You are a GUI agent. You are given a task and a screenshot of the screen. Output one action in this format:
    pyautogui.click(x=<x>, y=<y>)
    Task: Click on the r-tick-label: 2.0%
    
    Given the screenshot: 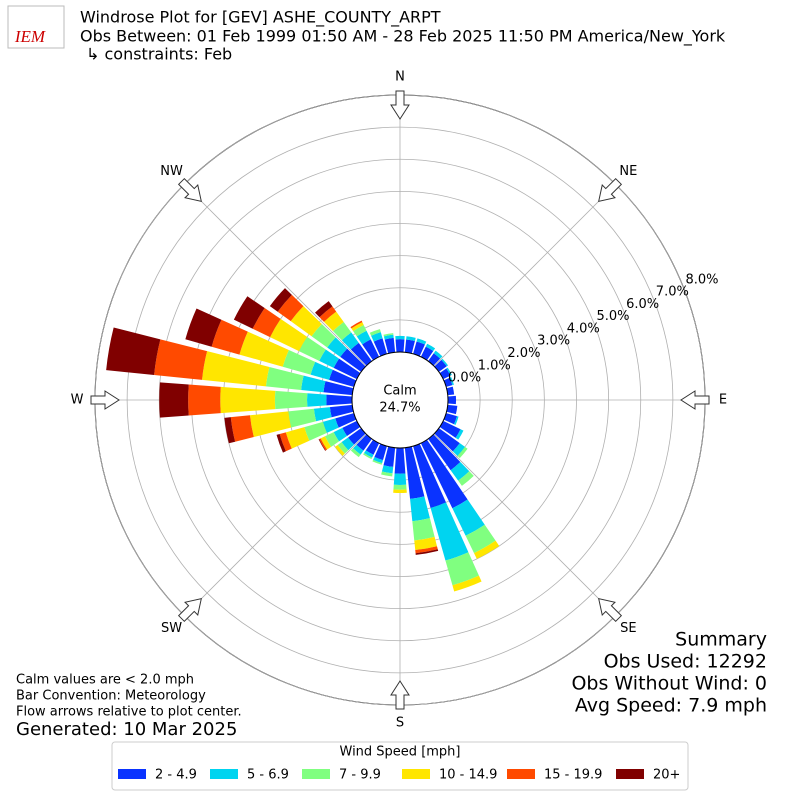 What is the action you would take?
    pyautogui.click(x=523, y=353)
    